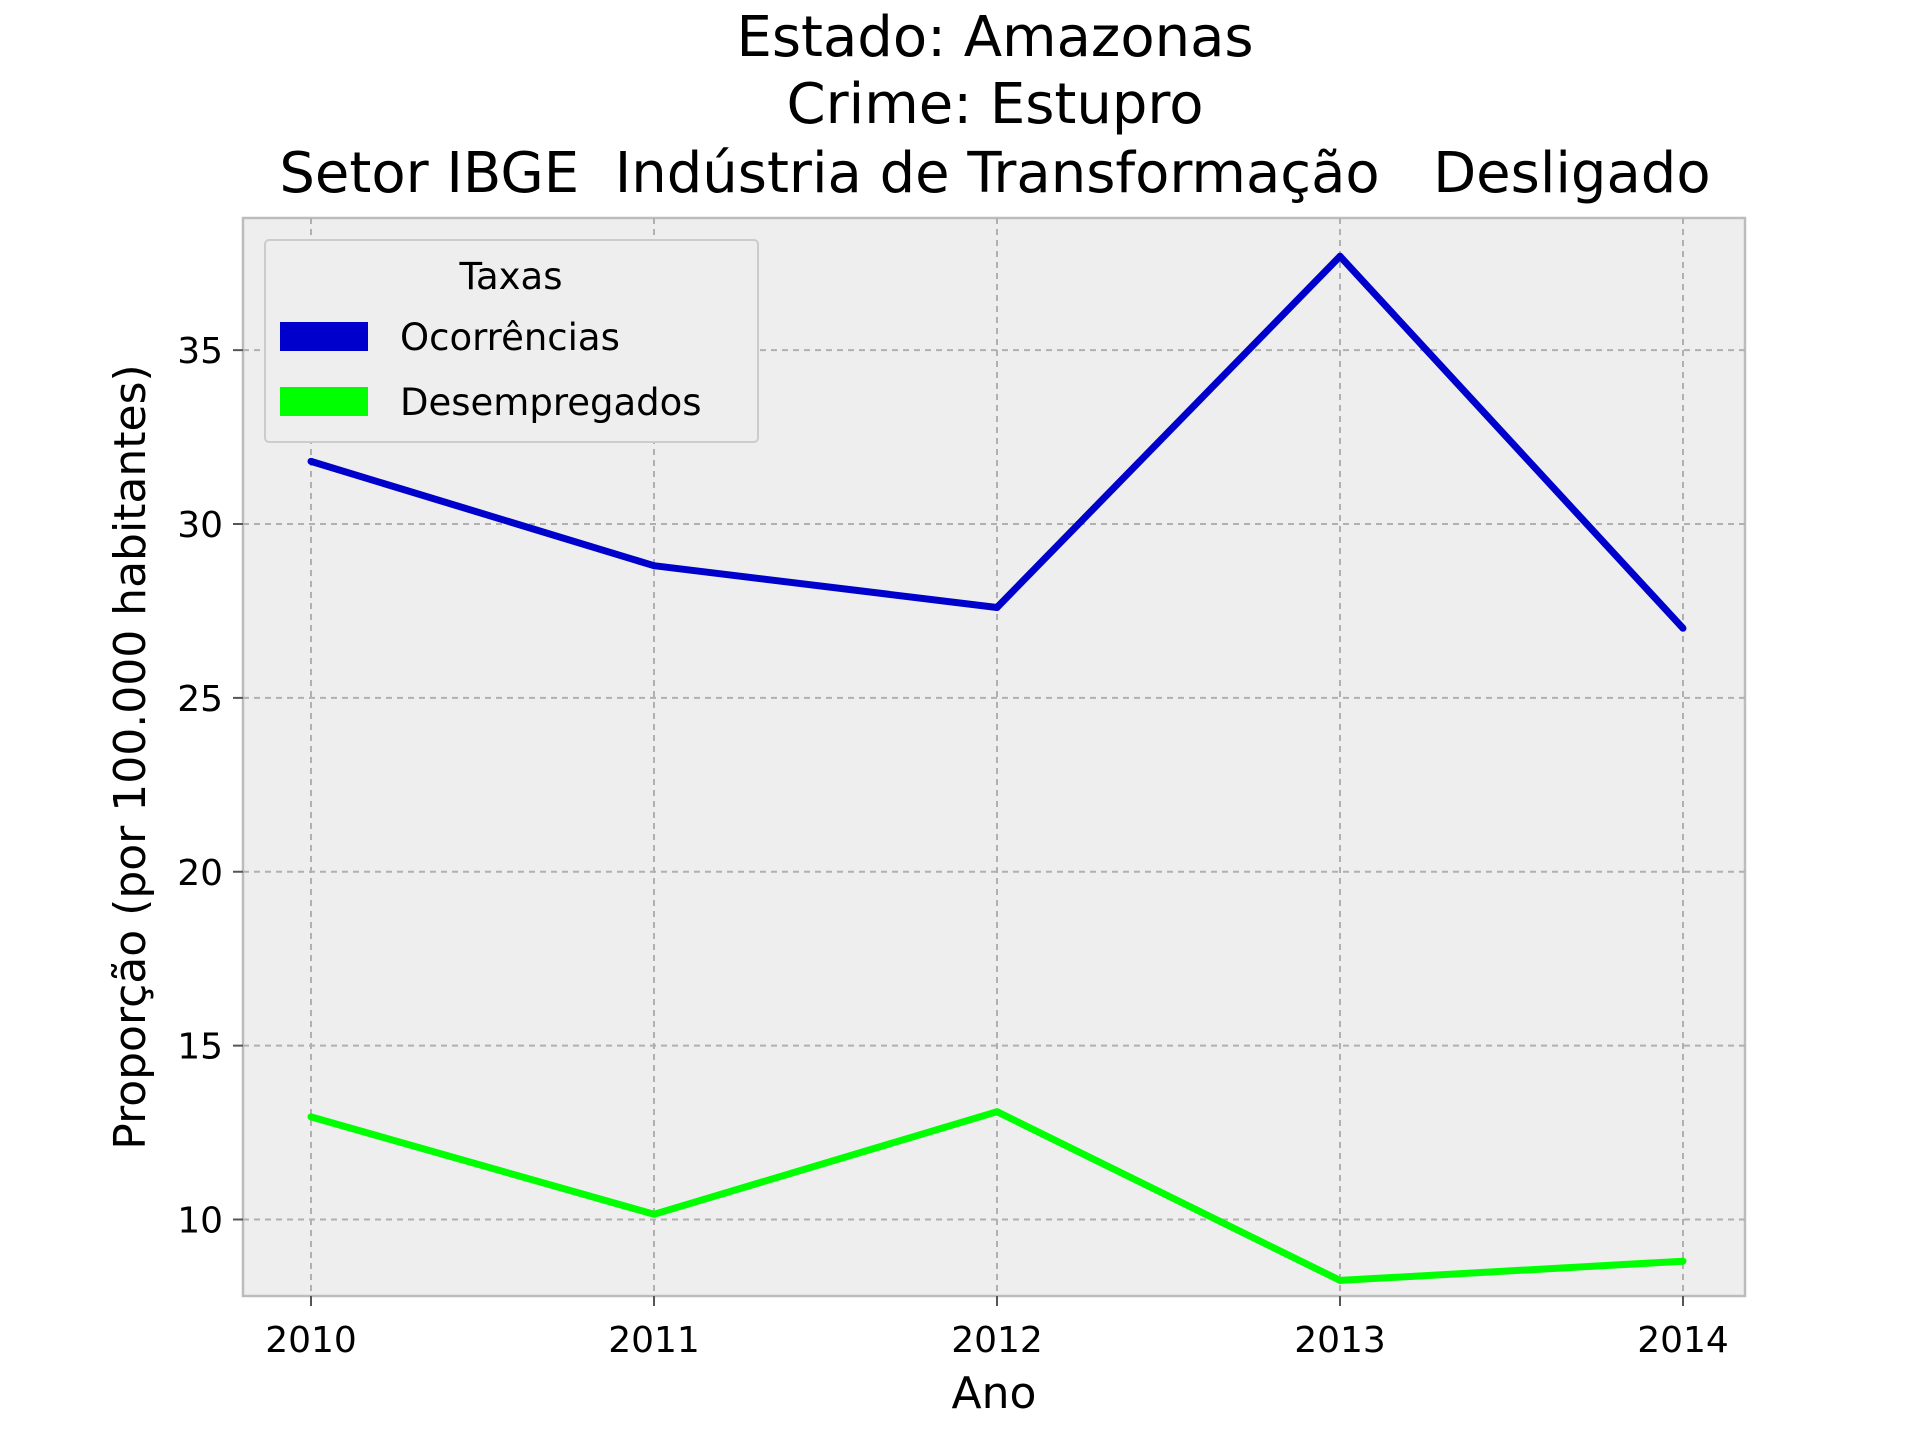  Describe the element at coordinates (654, 1340) in the screenshot. I see `x-tick-label-2011: 2011` at that location.